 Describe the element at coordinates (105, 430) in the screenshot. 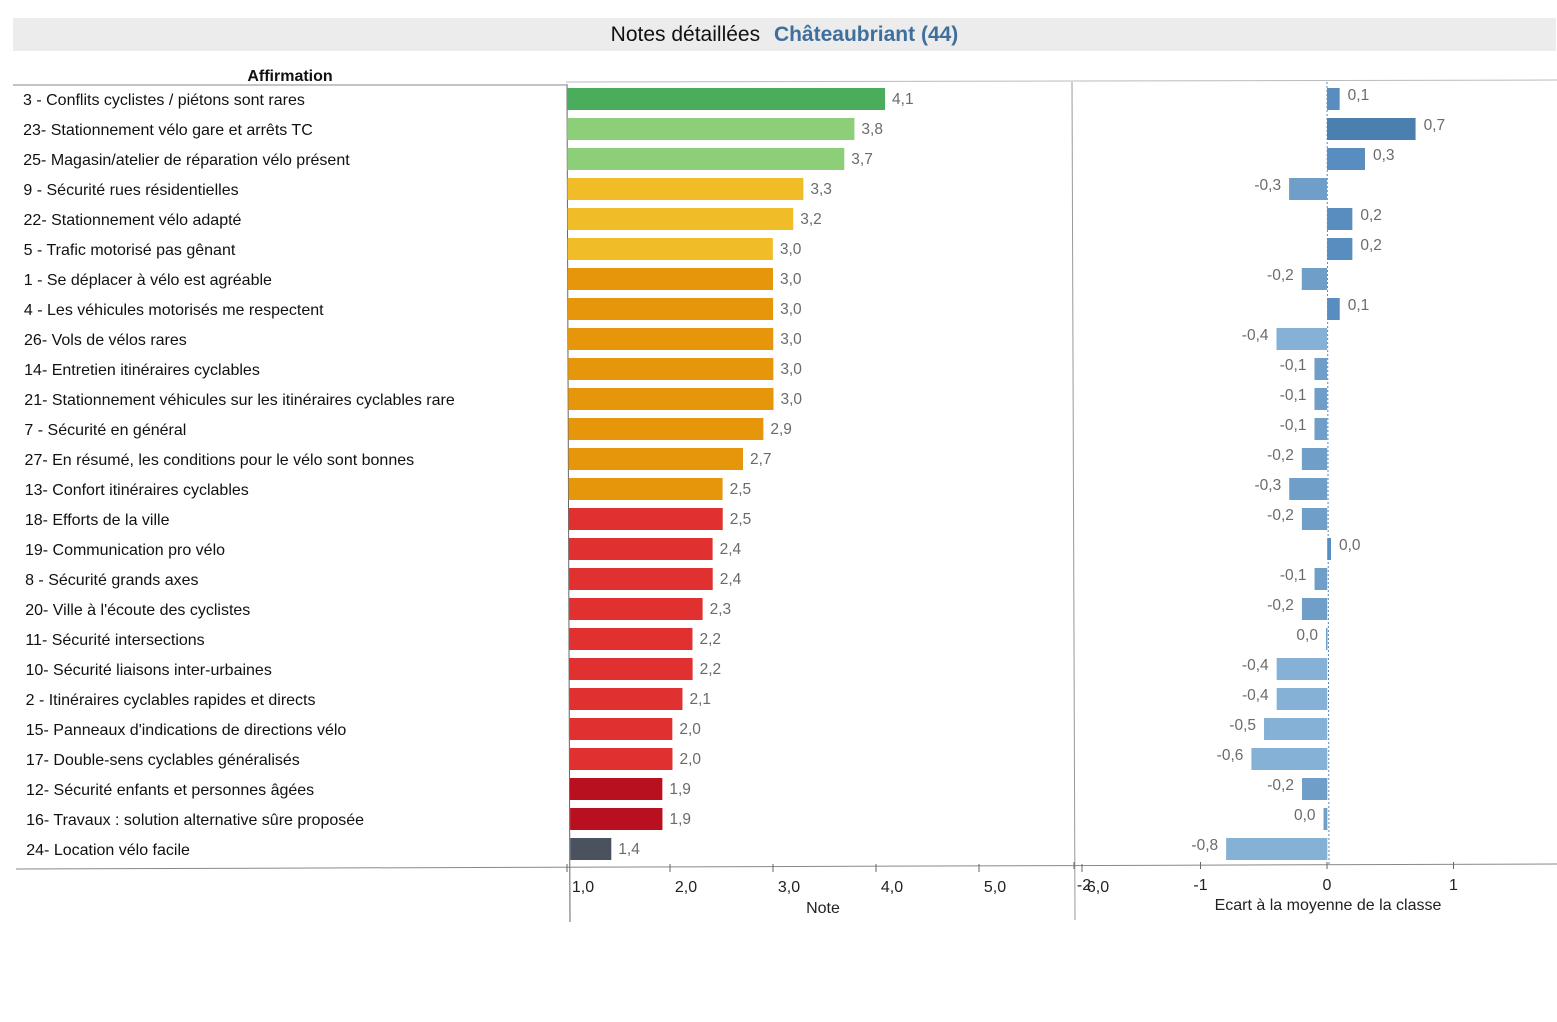

I see `category-label: 7 - Sécurité en général` at that location.